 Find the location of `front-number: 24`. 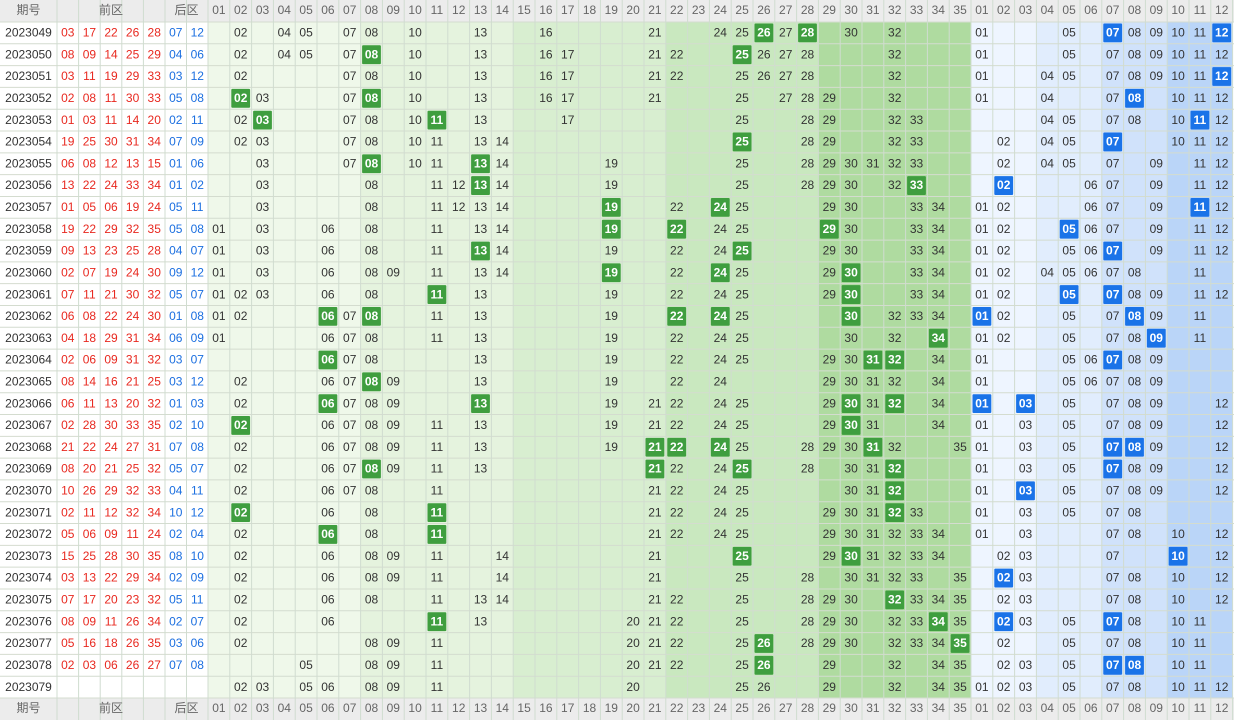

front-number: 24 is located at coordinates (133, 316).